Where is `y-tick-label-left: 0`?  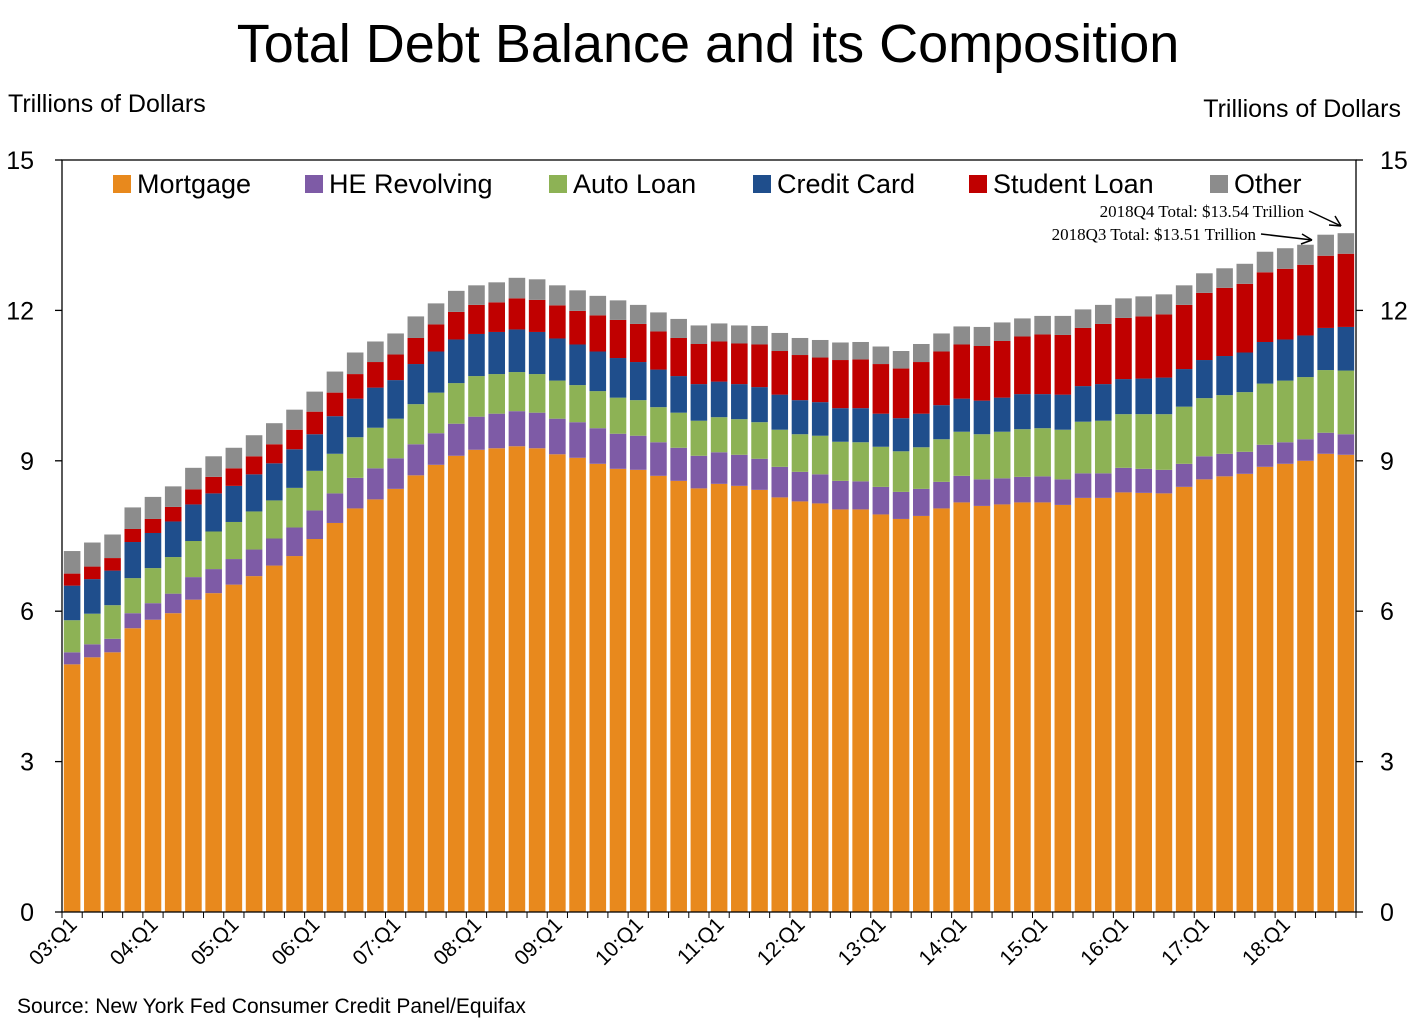
y-tick-label-left: 0 is located at coordinates (27, 913).